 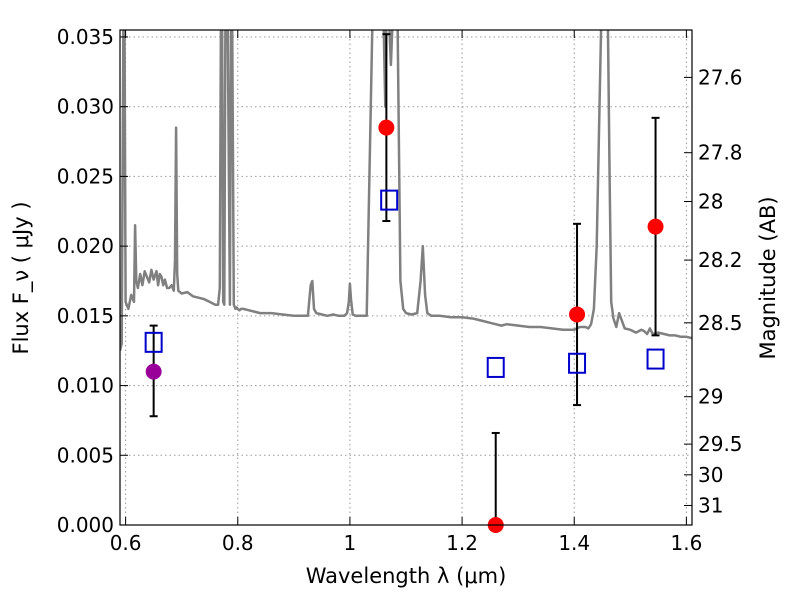 I want to click on y-tick-label: 0.005, so click(x=85, y=455).